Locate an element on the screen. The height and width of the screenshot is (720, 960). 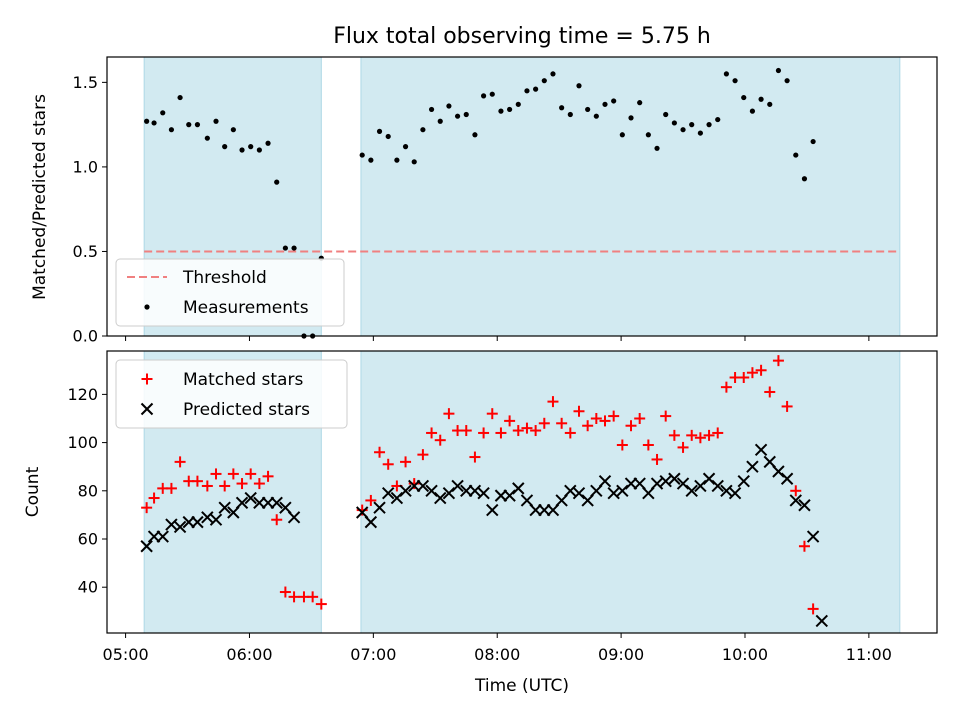
y-tick-label: 120 is located at coordinates (82, 394).